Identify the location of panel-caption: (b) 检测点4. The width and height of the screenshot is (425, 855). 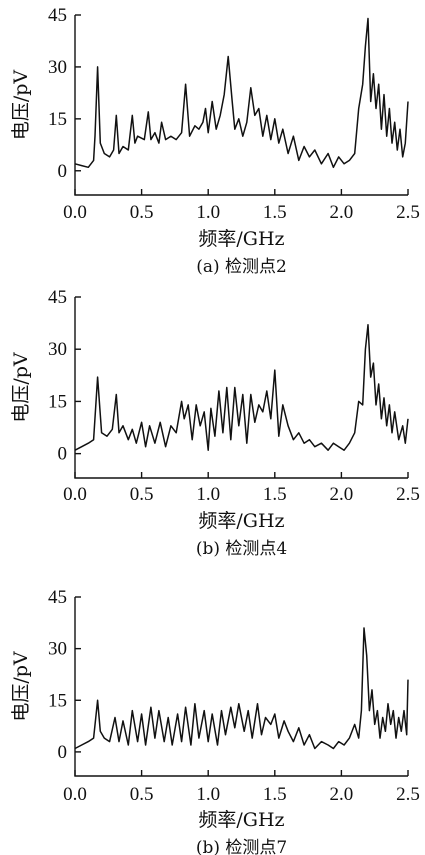
(241, 549).